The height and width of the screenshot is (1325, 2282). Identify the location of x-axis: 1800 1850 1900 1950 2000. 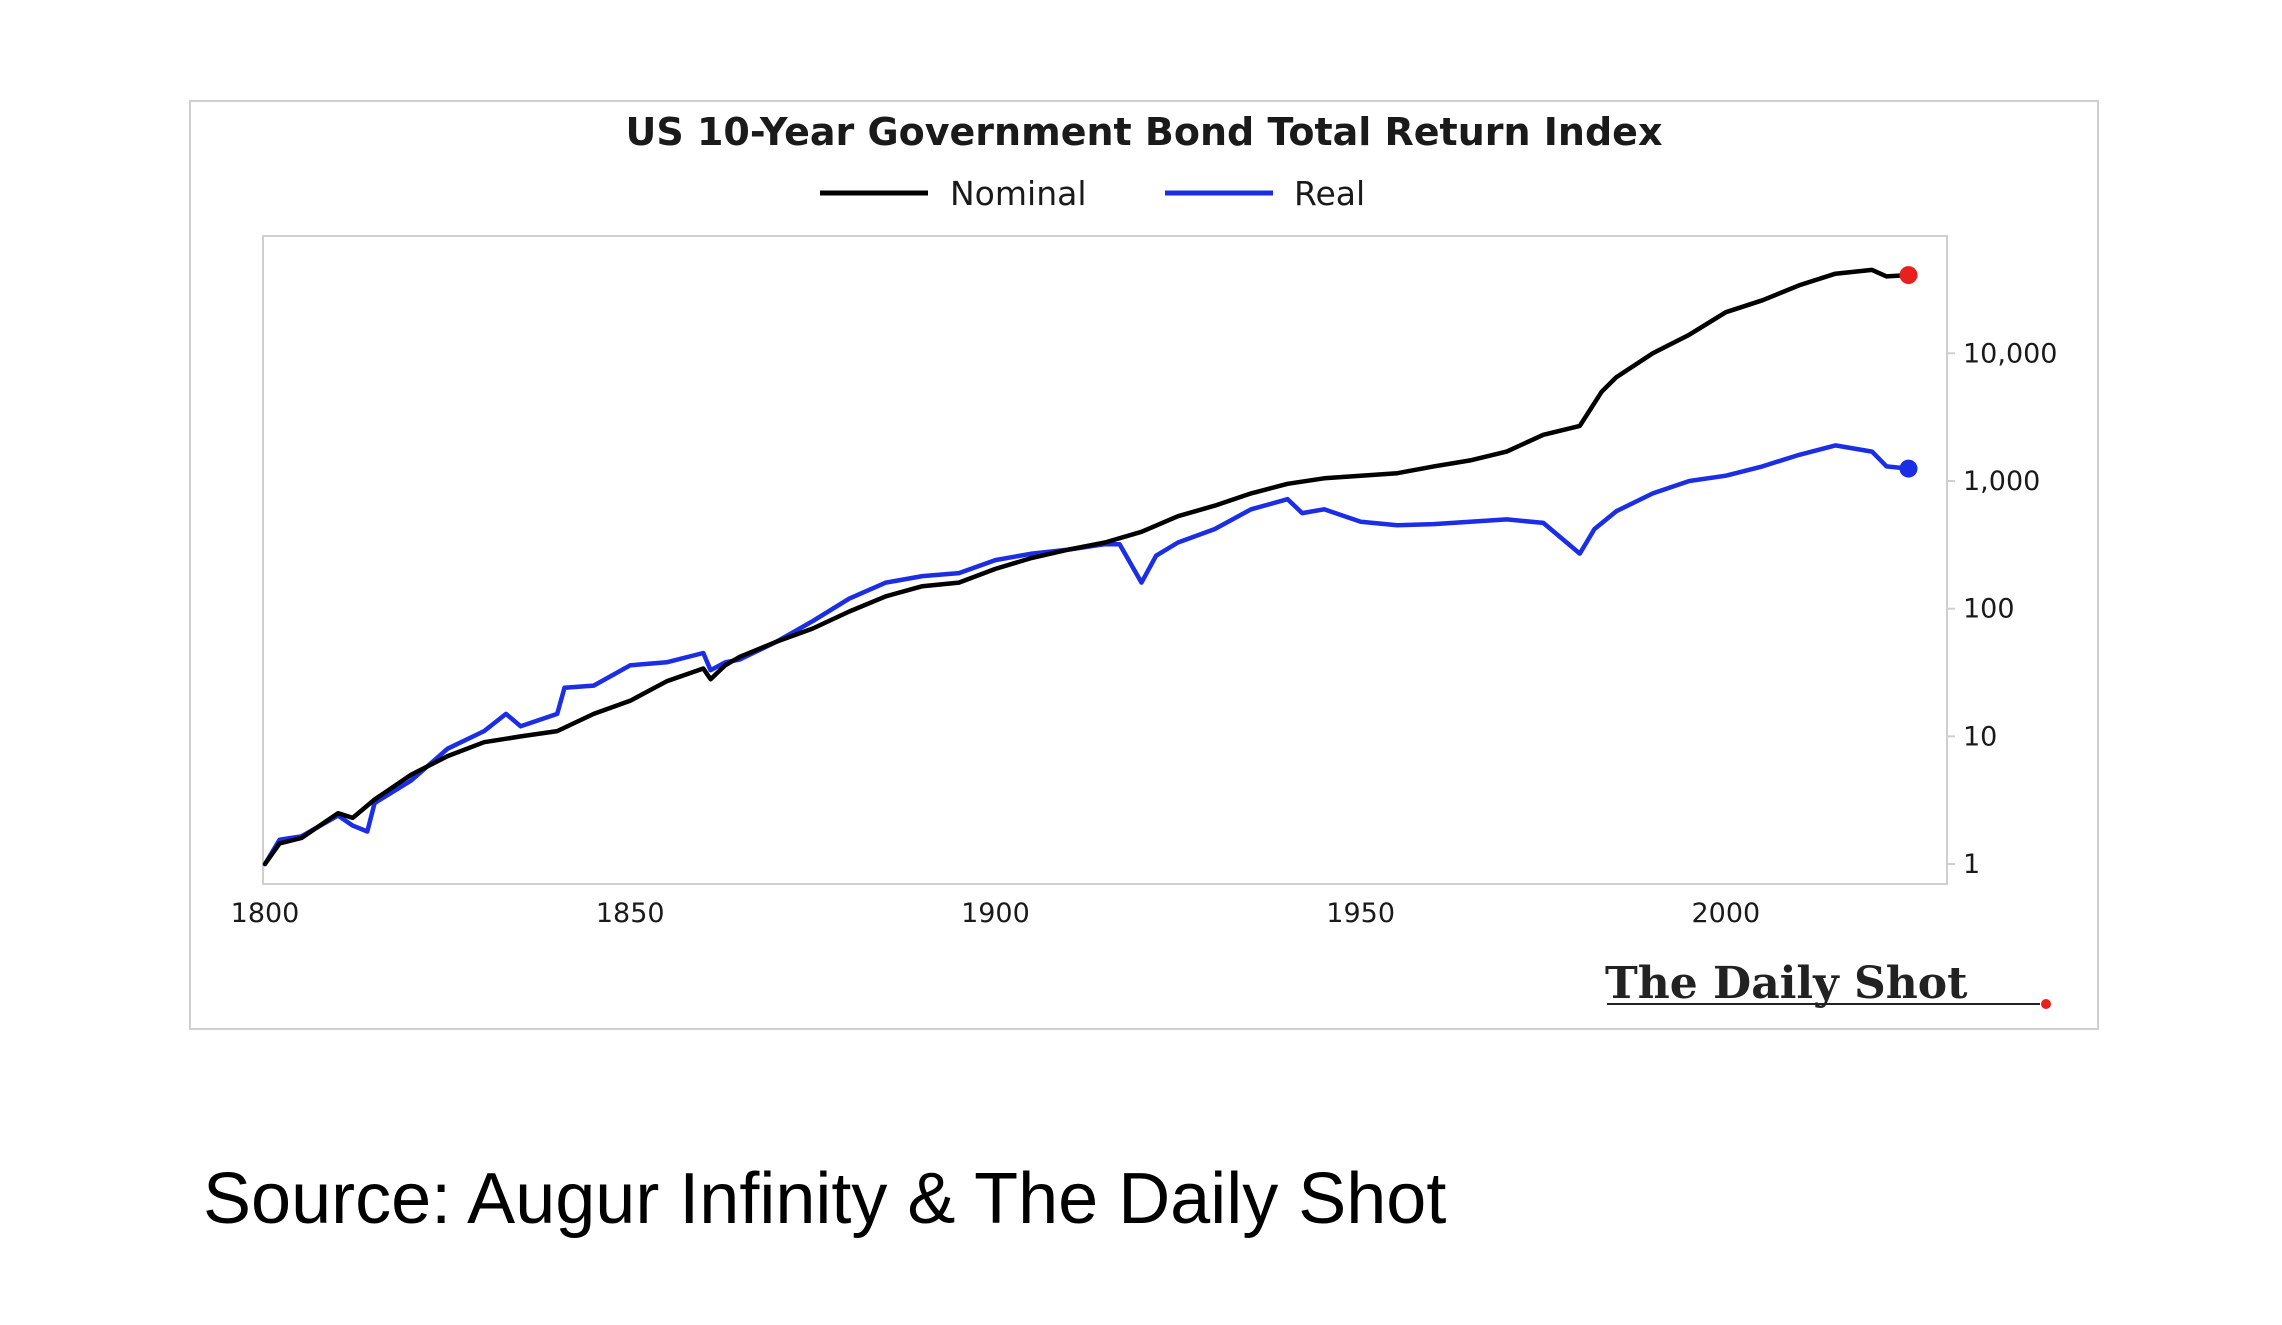
(996, 913).